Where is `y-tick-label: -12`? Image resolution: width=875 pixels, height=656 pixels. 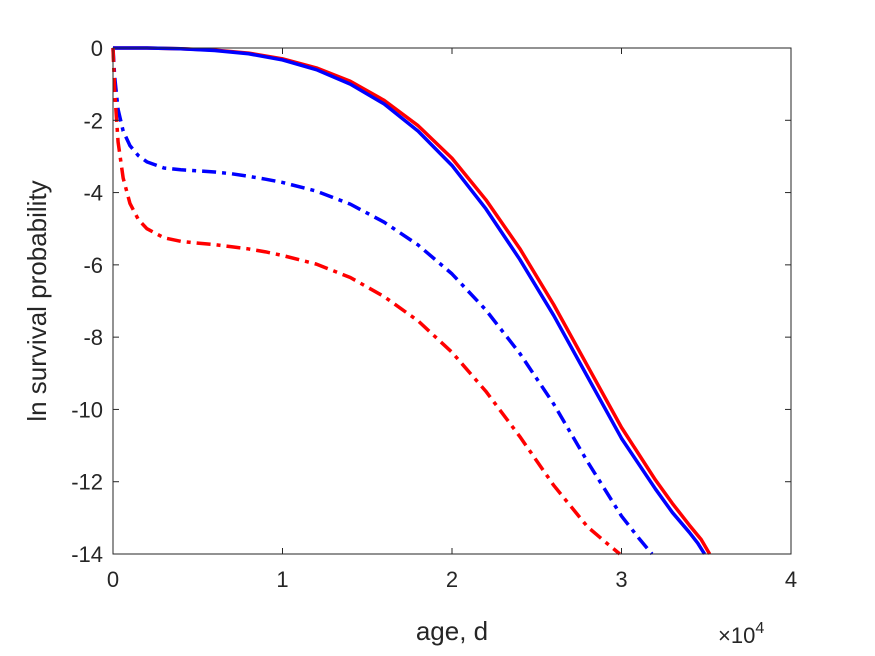
y-tick-label: -12 is located at coordinates (87, 482).